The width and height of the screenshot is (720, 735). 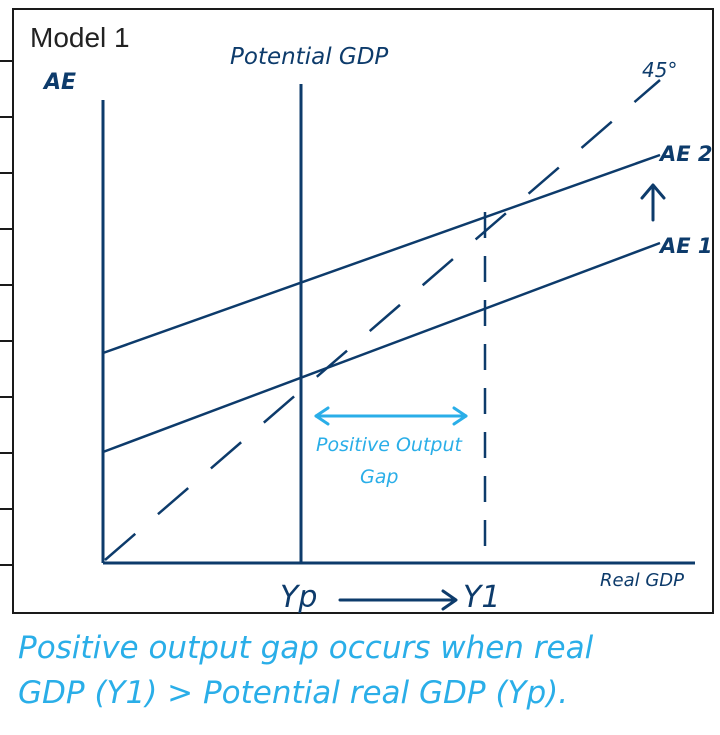 What do you see at coordinates (686, 246) in the screenshot?
I see `ae1-label: AE 1` at bounding box center [686, 246].